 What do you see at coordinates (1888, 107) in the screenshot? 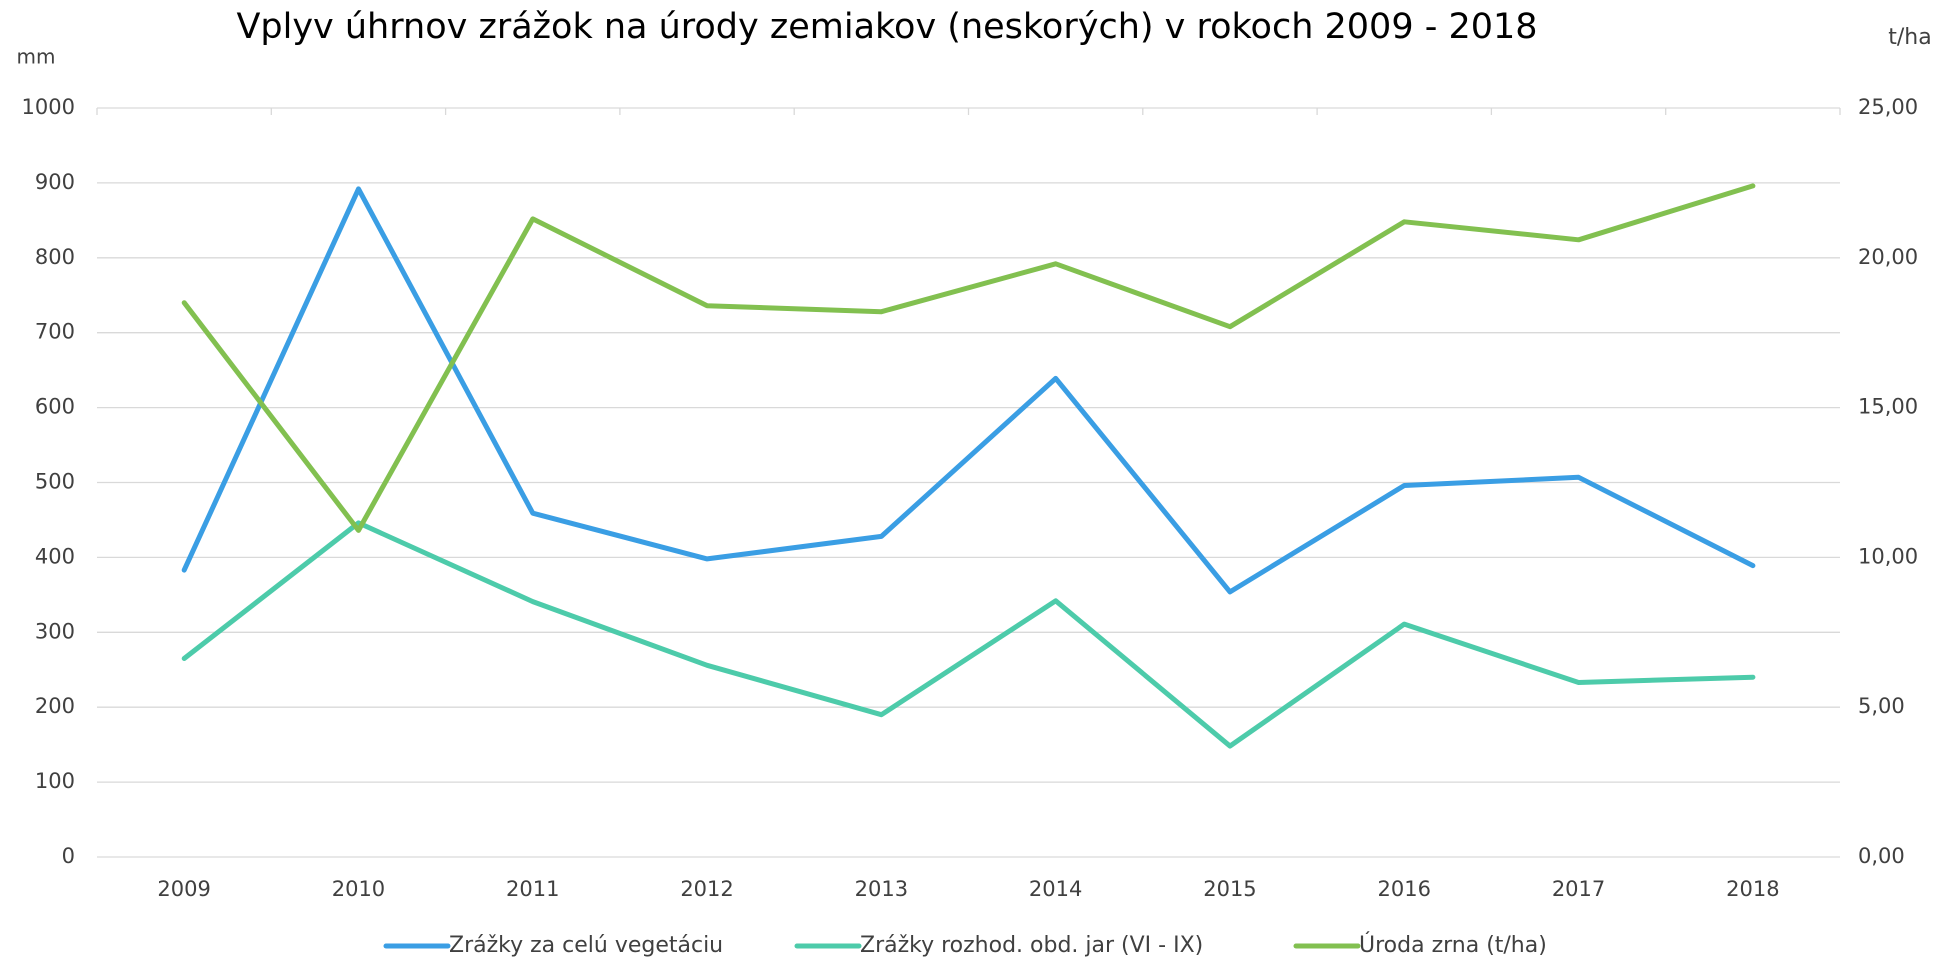
I see `y2-tick-label: 25,00` at bounding box center [1888, 107].